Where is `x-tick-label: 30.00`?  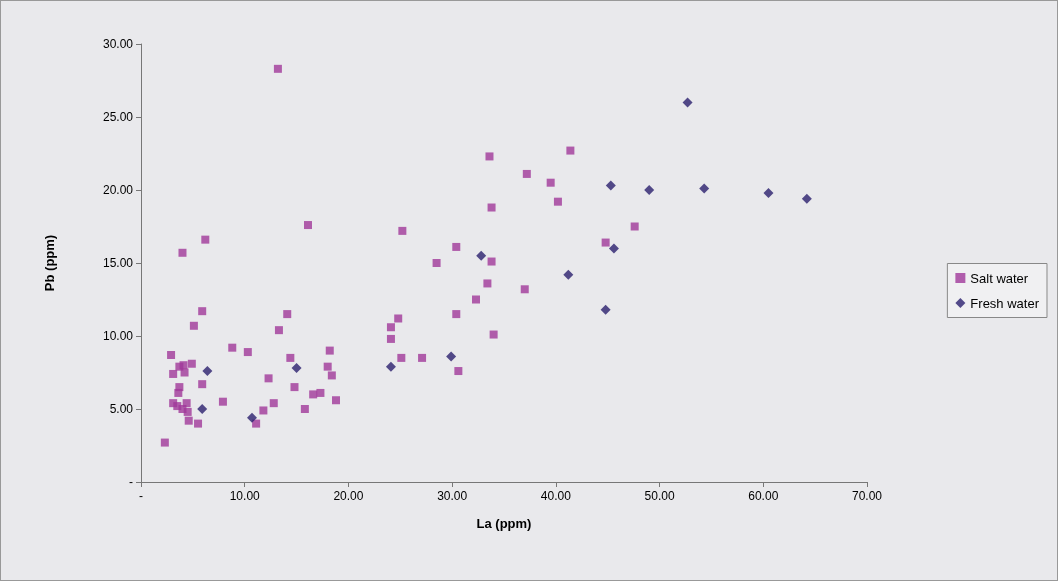
x-tick-label: 30.00 is located at coordinates (452, 496).